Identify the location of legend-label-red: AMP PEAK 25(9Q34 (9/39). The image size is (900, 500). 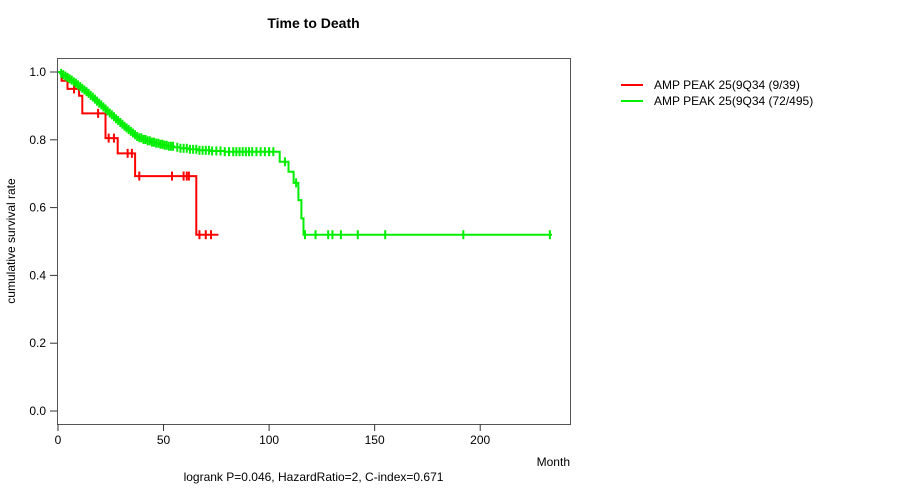
(727, 85).